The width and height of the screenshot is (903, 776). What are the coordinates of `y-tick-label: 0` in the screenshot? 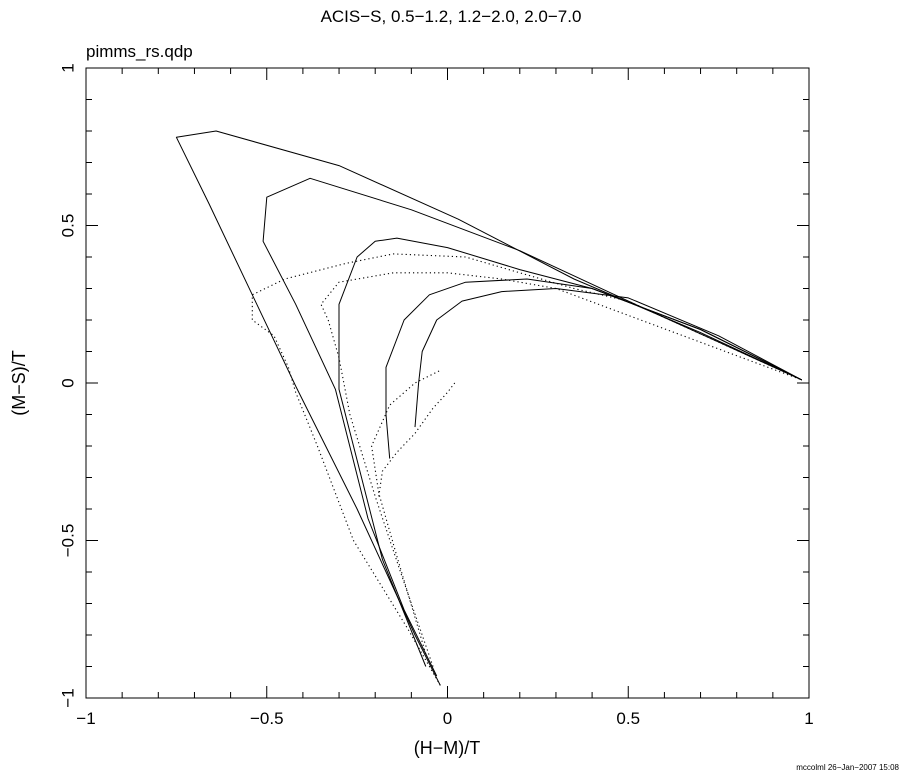 It's located at (68, 382).